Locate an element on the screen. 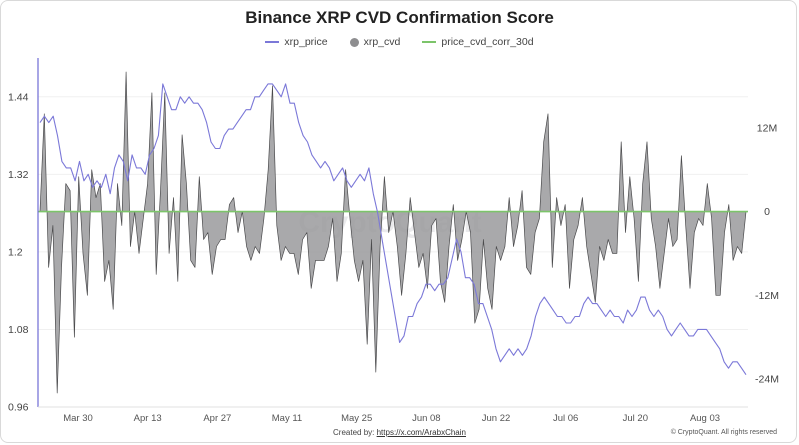 The height and width of the screenshot is (445, 799). footer: Created by: https://x.com/ArabxChain is located at coordinates (399, 432).